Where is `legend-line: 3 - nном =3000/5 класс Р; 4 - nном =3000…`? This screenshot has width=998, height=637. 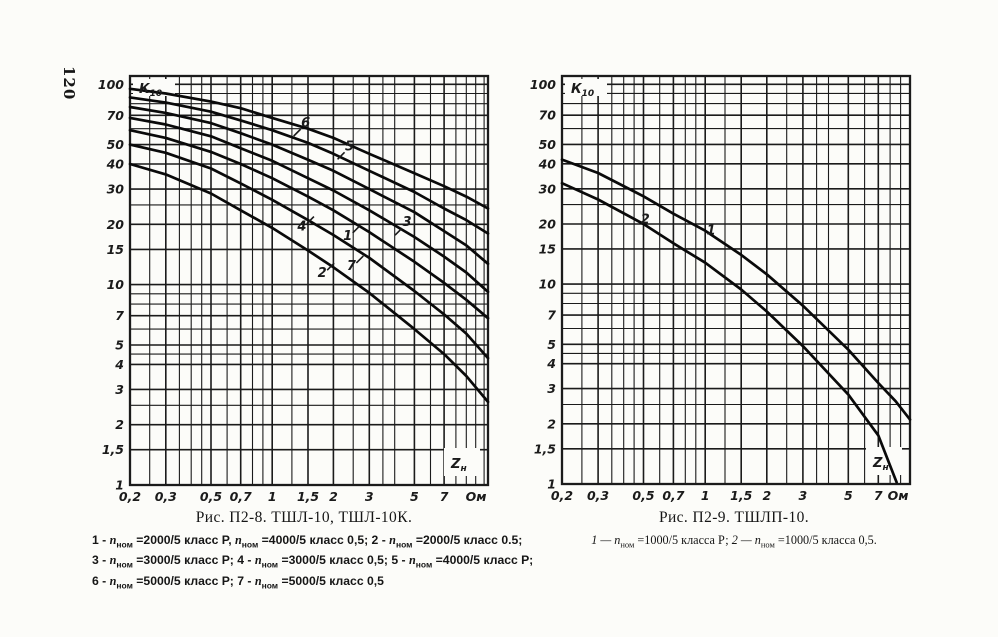
legend-line: 3 - nном =3000/5 класс Р; 4 - nном =3000… is located at coordinates (313, 561).